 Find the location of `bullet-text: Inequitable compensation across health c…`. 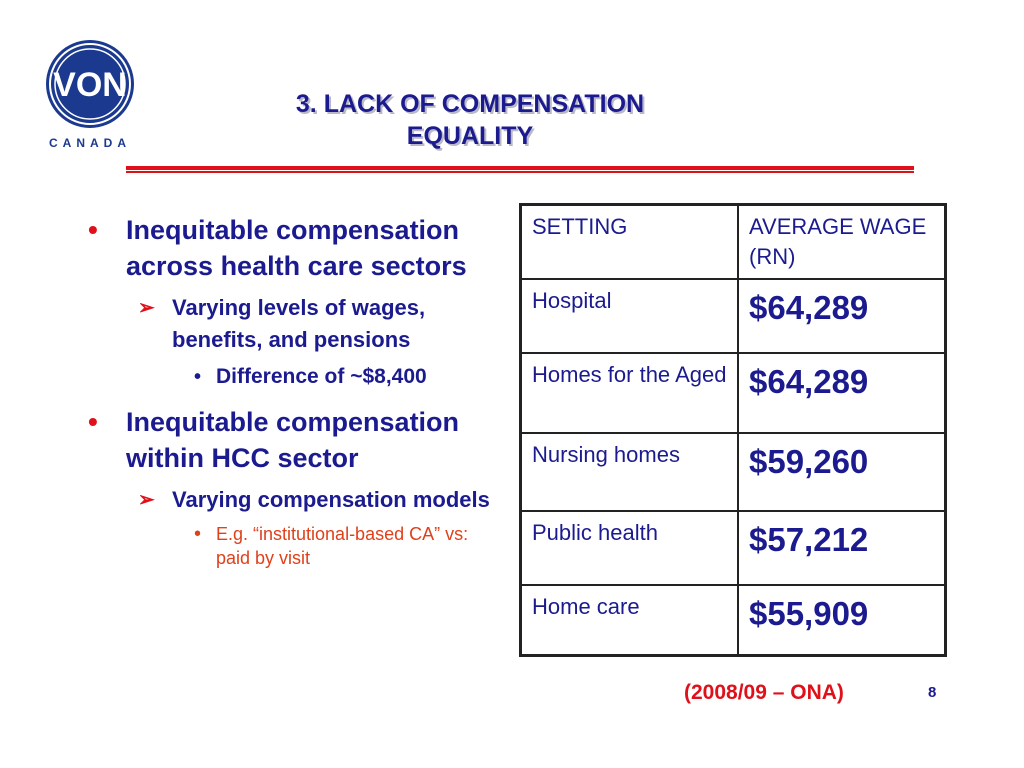

bullet-text: Inequitable compensation across health c… is located at coordinates (296, 248).